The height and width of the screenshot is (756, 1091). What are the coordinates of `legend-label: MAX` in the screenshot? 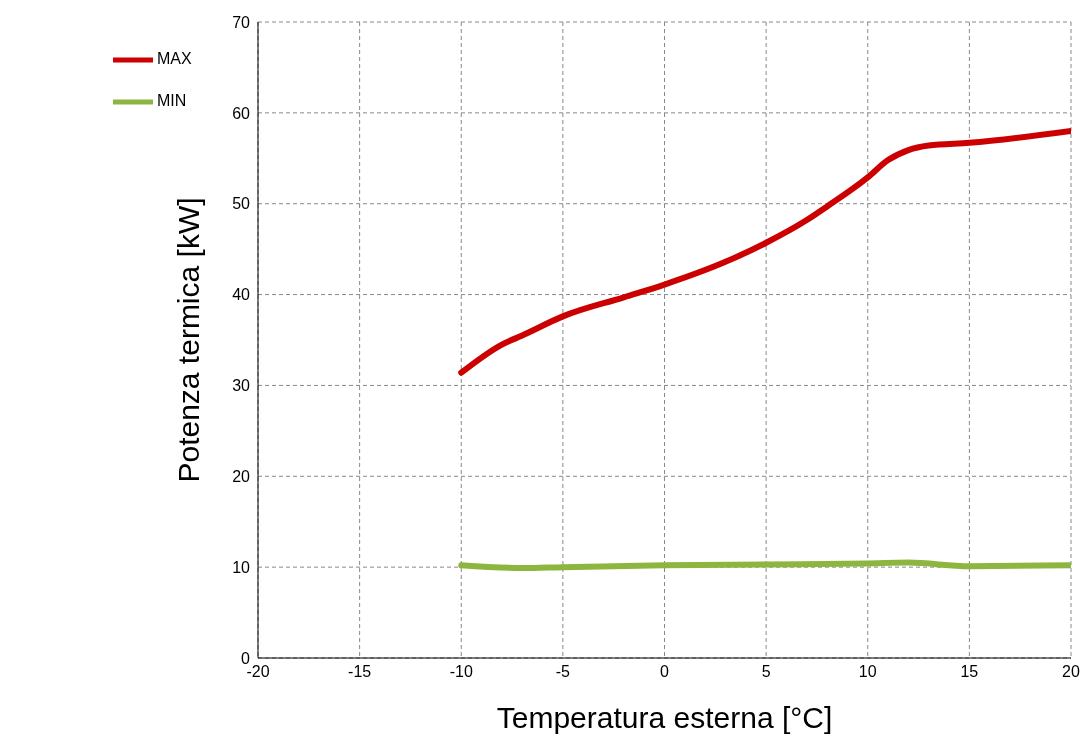 It's located at (174, 58).